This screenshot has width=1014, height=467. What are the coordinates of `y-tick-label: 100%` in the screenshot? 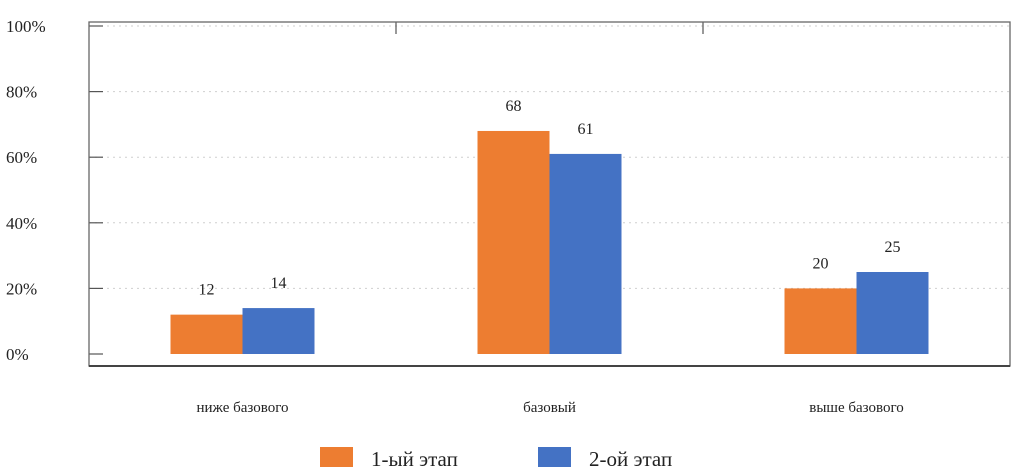 It's located at (26, 26).